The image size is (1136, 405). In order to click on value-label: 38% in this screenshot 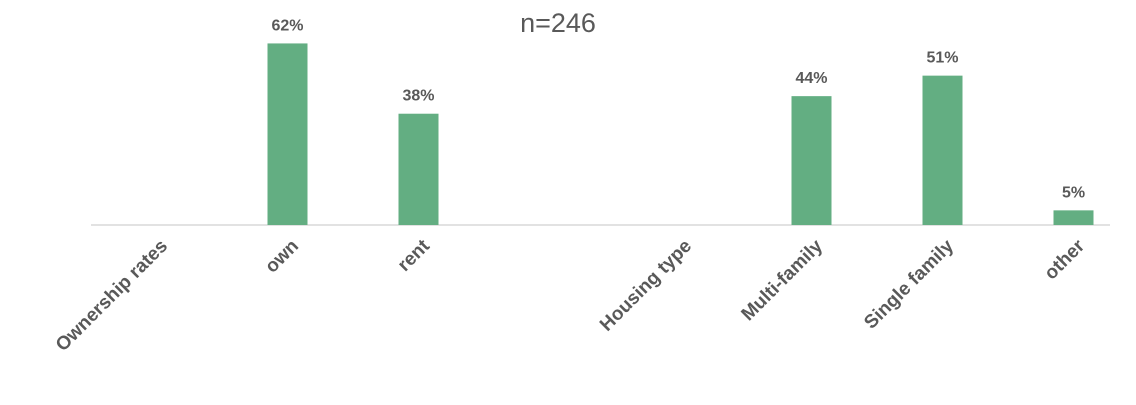, I will do `click(418, 96)`.